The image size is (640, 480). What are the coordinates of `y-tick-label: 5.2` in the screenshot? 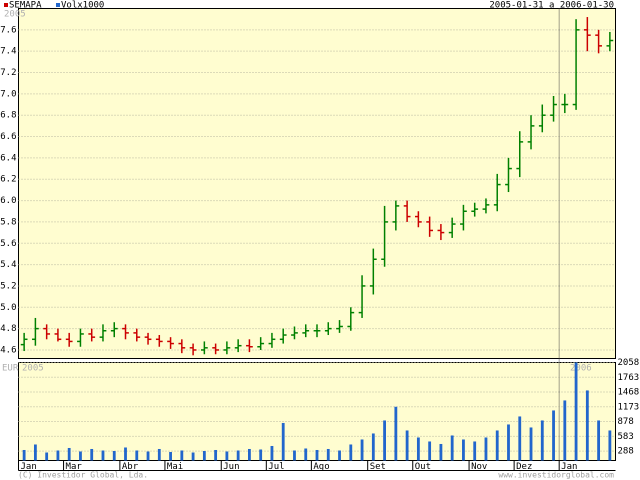 It's located at (8, 286).